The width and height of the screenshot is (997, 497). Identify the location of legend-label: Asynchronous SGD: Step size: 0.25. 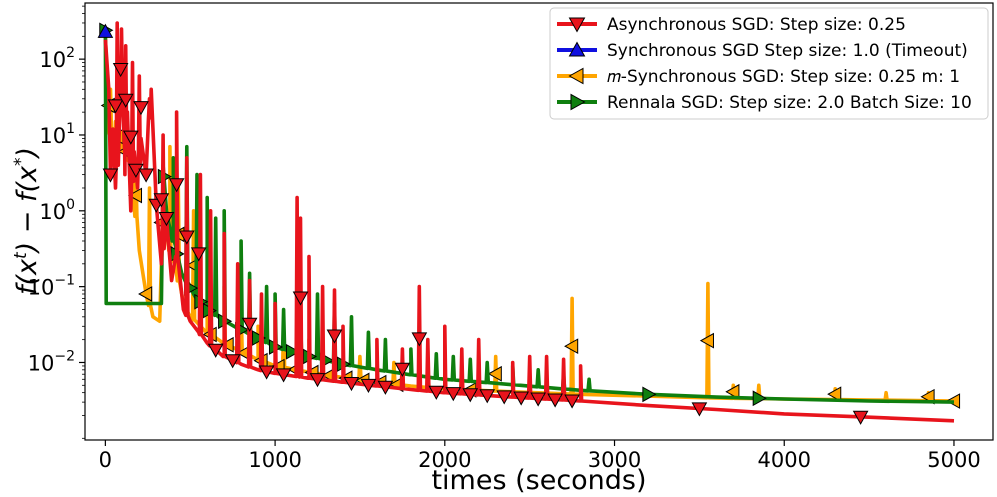
(756, 25).